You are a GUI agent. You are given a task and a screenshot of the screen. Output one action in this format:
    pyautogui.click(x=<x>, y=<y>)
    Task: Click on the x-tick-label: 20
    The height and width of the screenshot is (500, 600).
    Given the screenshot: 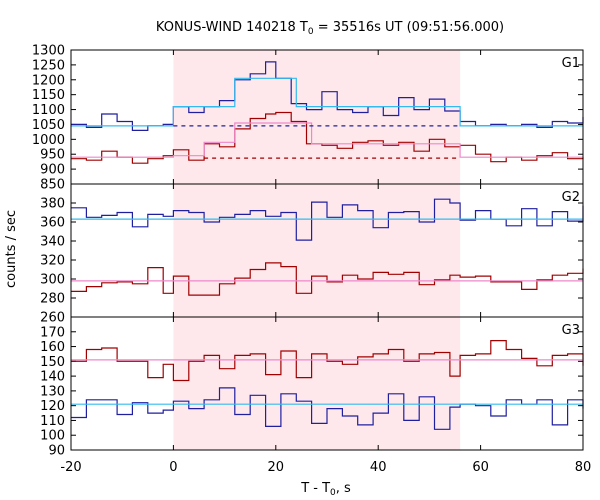 What is the action you would take?
    pyautogui.click(x=276, y=467)
    